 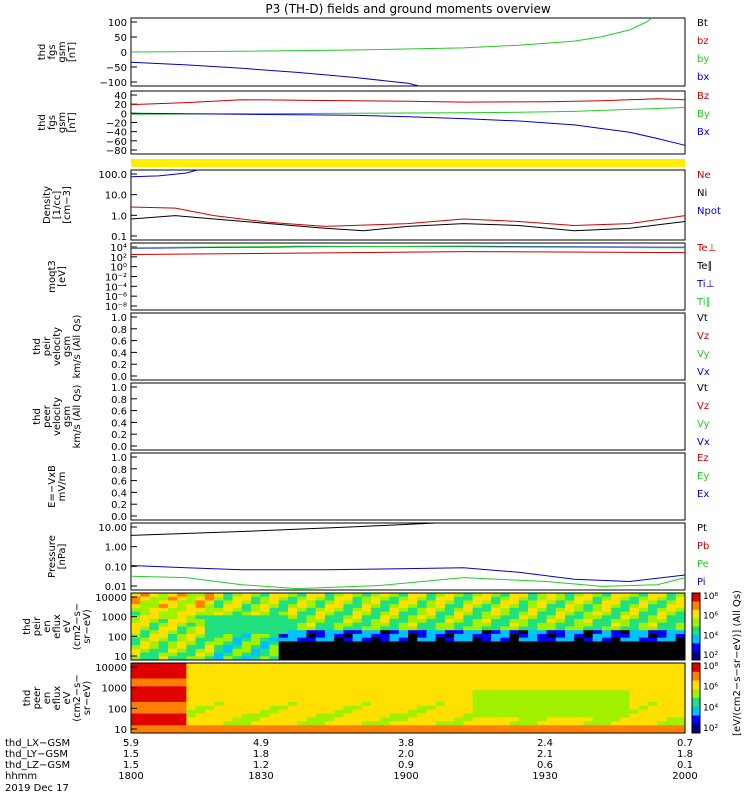 What do you see at coordinates (119, 458) in the screenshot?
I see `y-tick-label: 1.0` at bounding box center [119, 458].